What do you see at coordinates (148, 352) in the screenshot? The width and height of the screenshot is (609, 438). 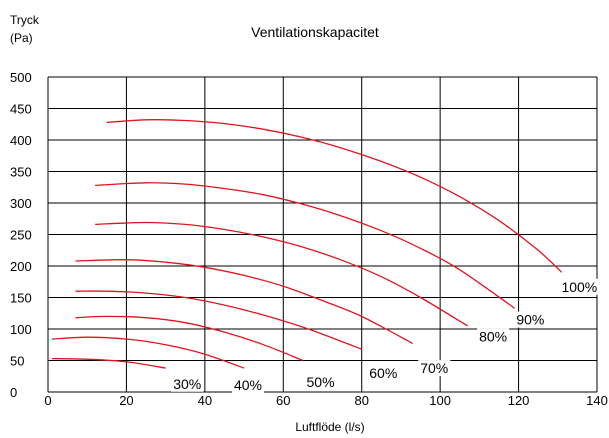 I see `curve-40-percent` at bounding box center [148, 352].